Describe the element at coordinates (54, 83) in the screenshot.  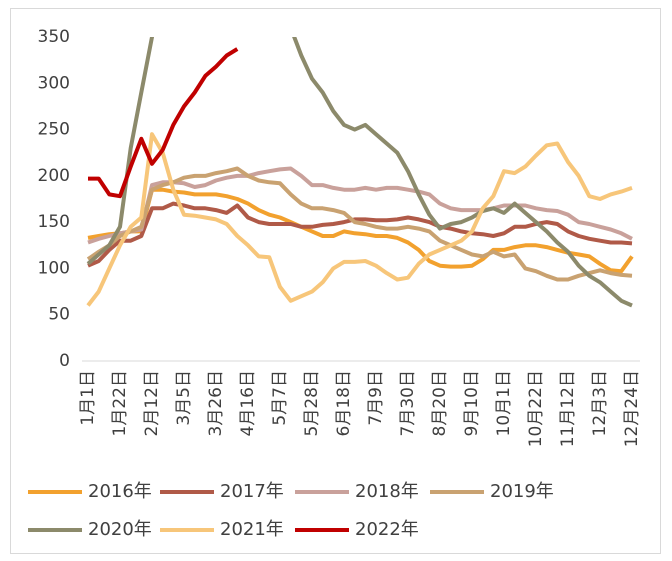
I see `y-tick-label: 300` at that location.